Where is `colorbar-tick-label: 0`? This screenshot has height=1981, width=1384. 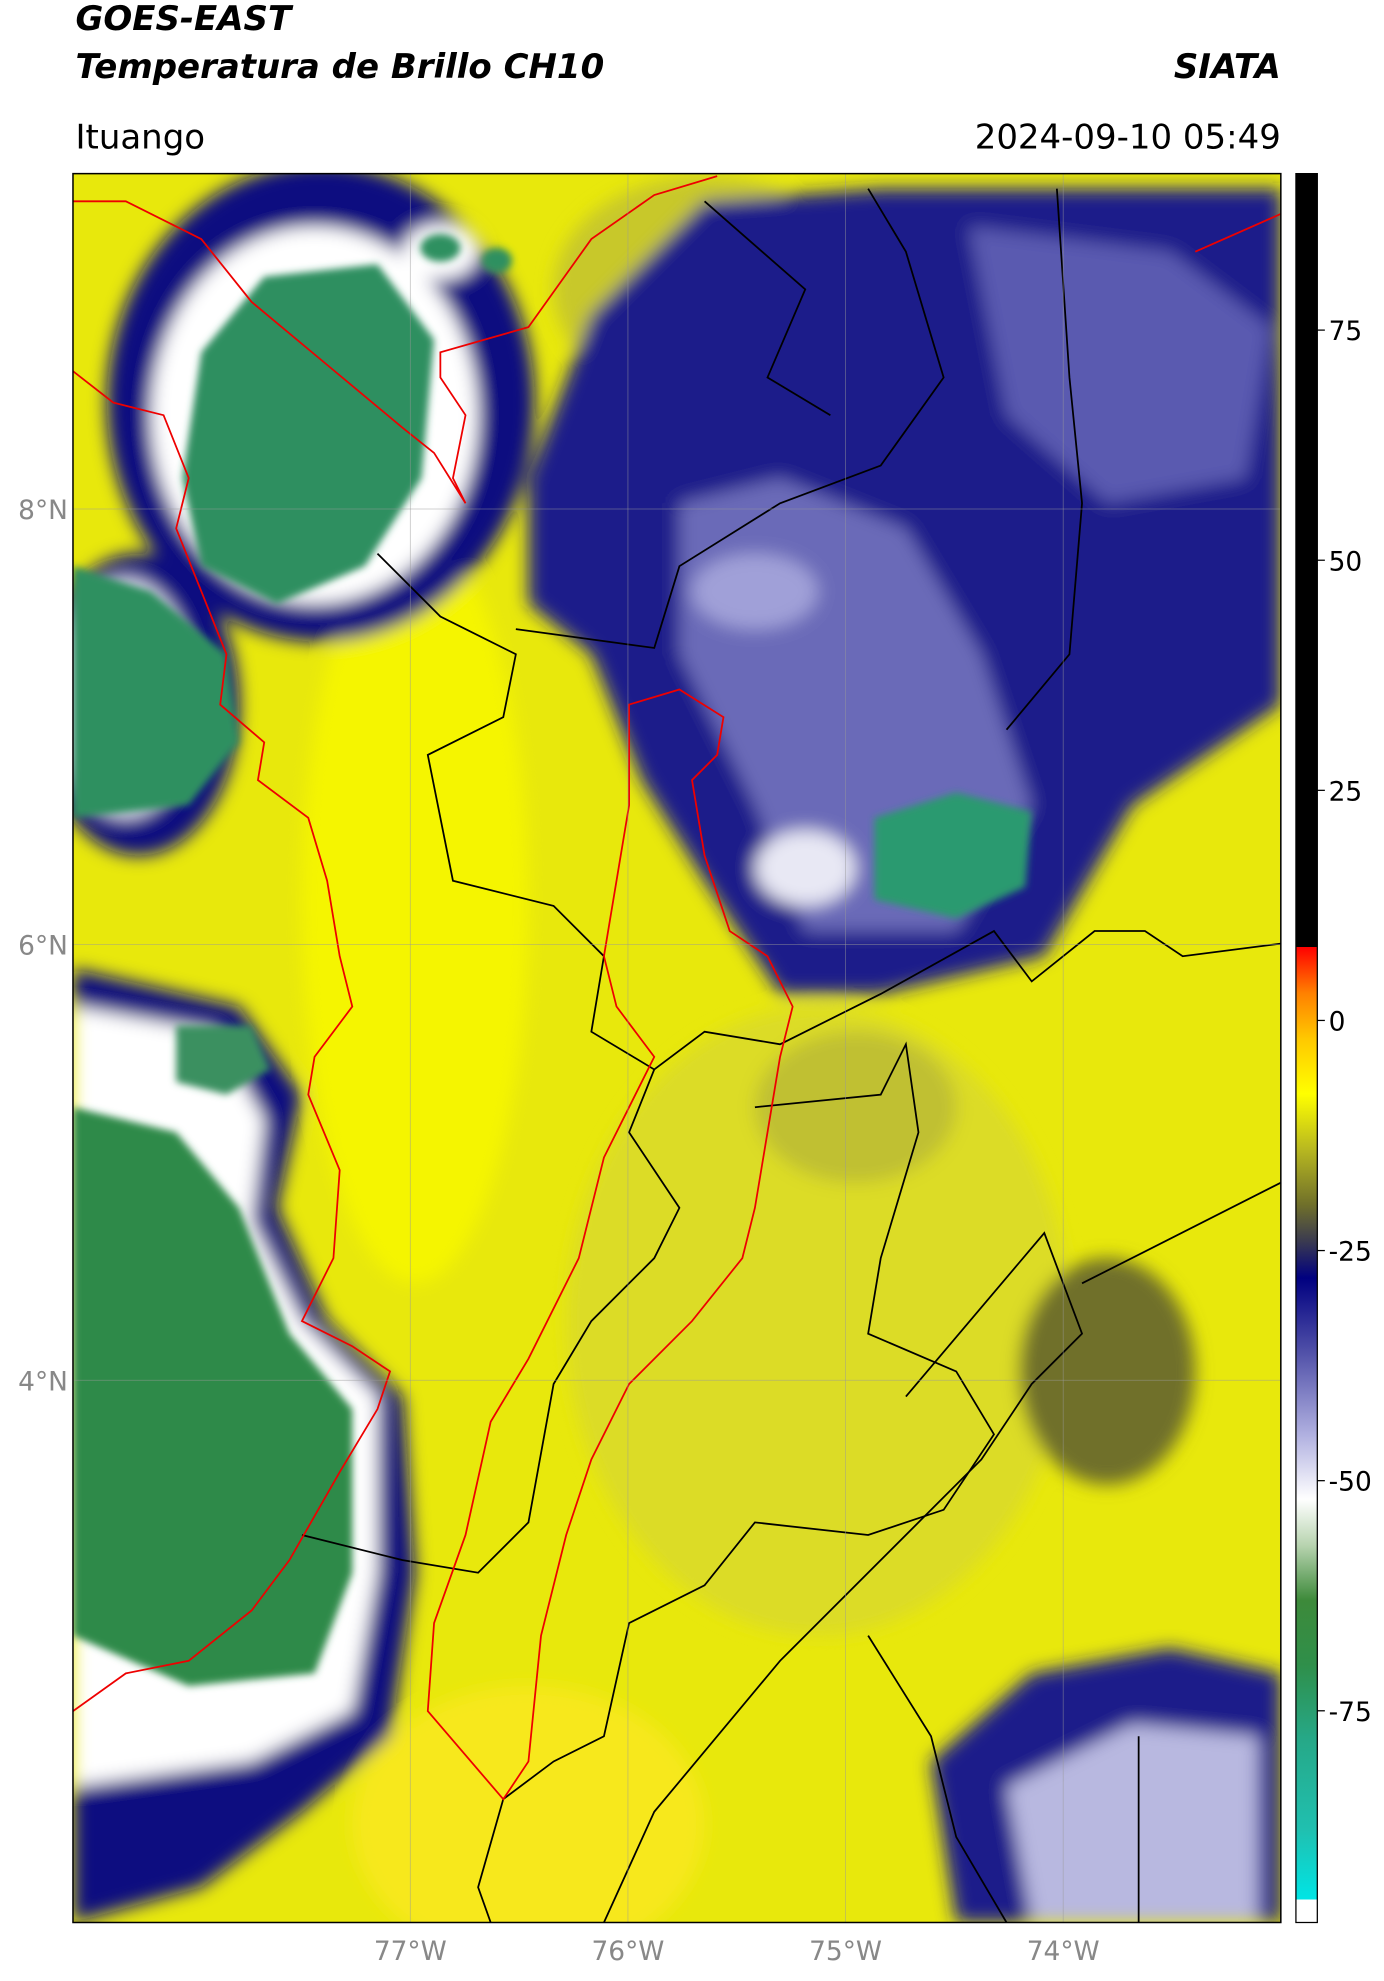 colorbar-tick-label: 0 is located at coordinates (1337, 1022).